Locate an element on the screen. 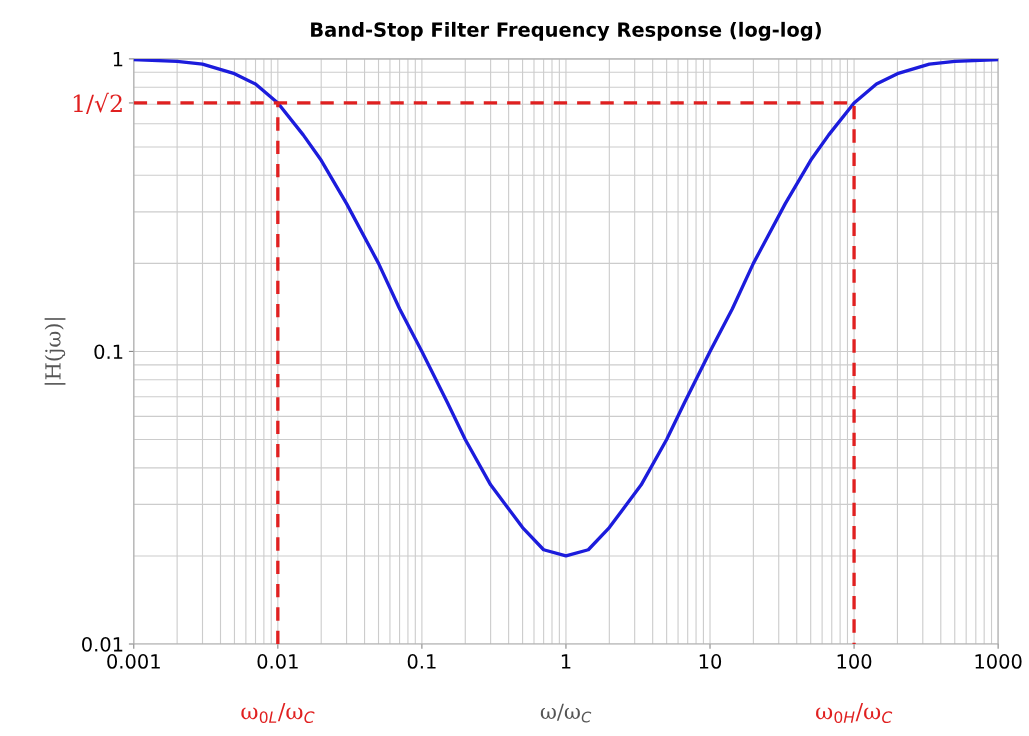 This screenshot has height=736, width=1029. x-tick-label: 1 is located at coordinates (566, 661).